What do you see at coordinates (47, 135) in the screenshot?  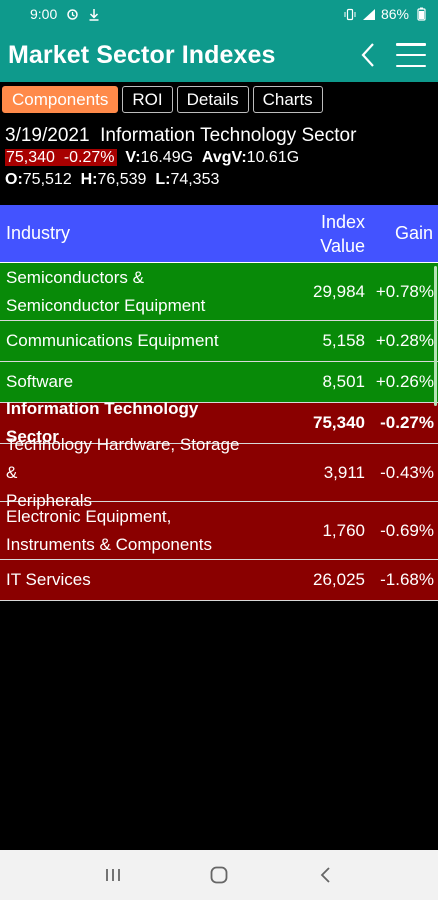 I see `summary-date: 3/19/2021` at bounding box center [47, 135].